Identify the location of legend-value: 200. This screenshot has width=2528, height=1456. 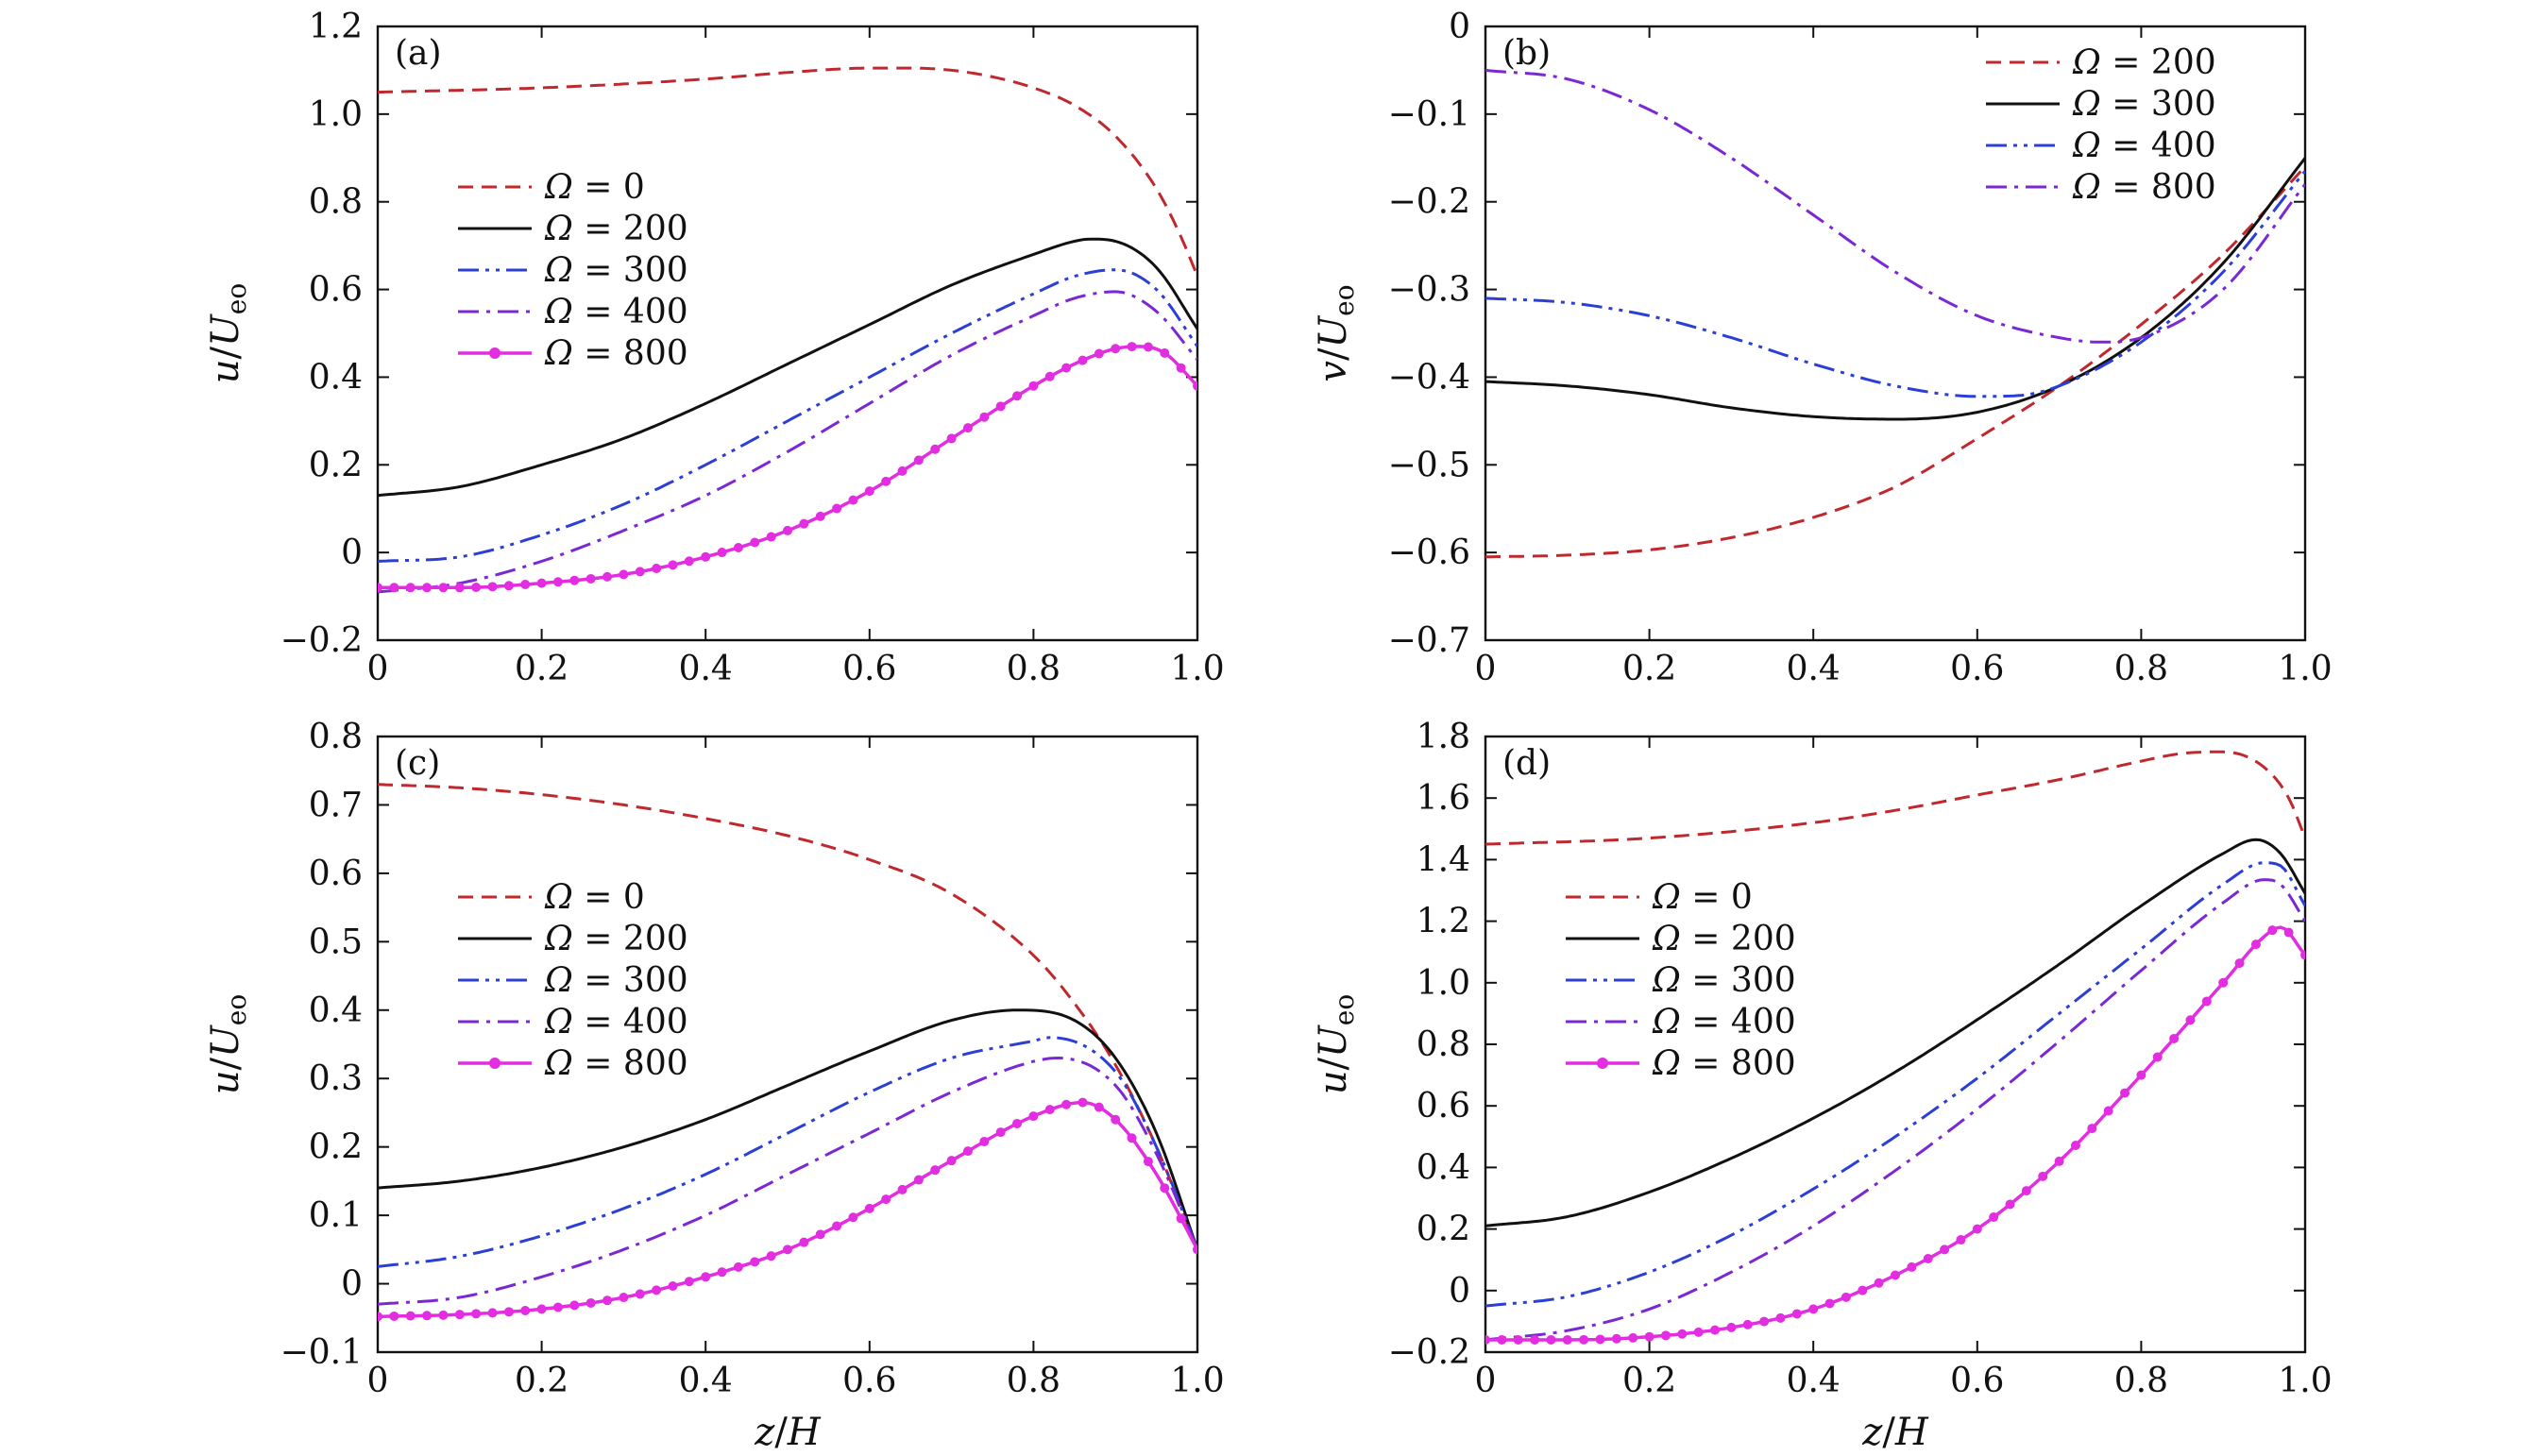
(1763, 939).